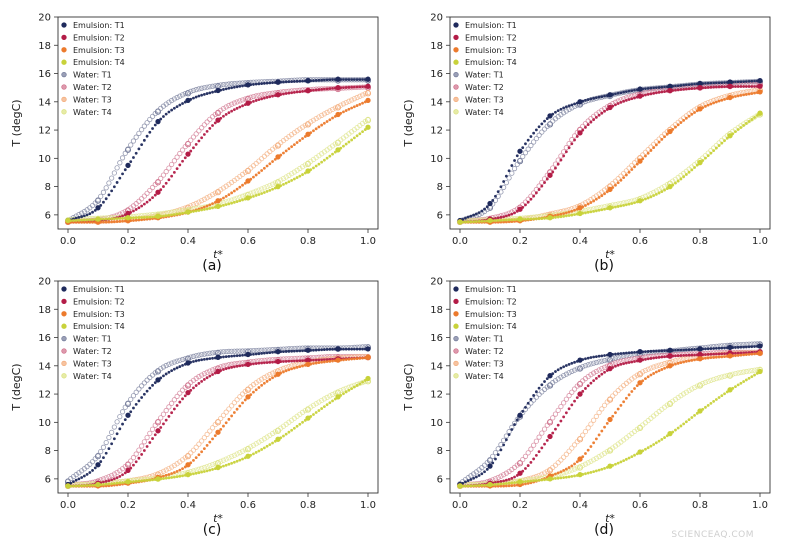 The image size is (800, 548). What do you see at coordinates (68, 241) in the screenshot?
I see `x-tick-label: 0.0` at bounding box center [68, 241].